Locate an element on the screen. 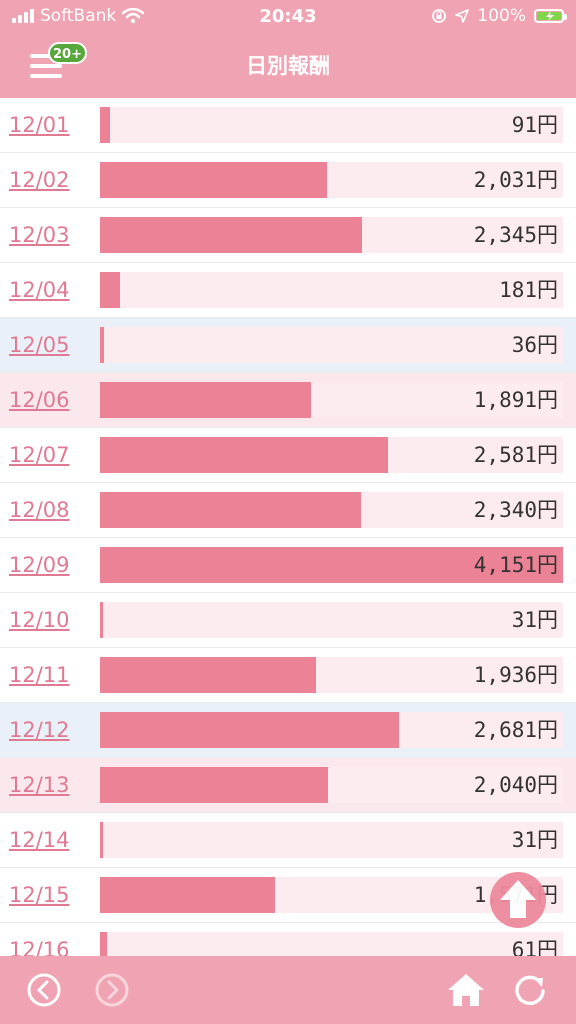 The image size is (576, 1024). hamburger-menu-icon is located at coordinates (48, 66).